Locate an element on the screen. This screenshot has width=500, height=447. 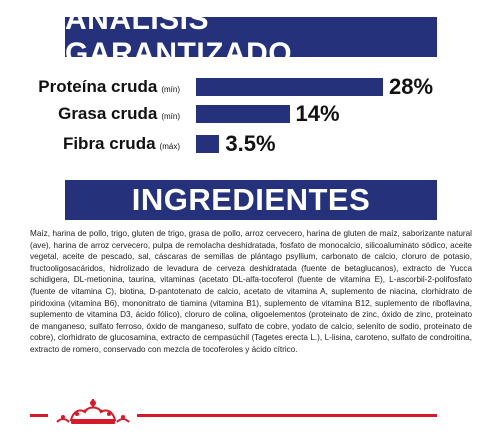
analysis-row-label: Proteína cruda (mín) is located at coordinates (109, 87).